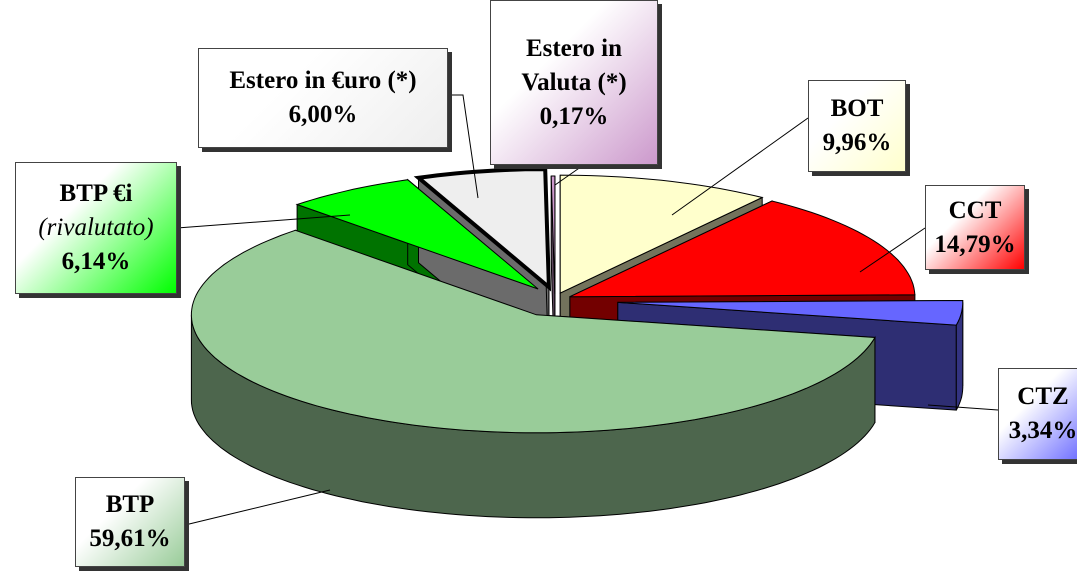 The width and height of the screenshot is (1077, 571). Describe the element at coordinates (96, 193) in the screenshot. I see `category-label: BTP €i` at that location.